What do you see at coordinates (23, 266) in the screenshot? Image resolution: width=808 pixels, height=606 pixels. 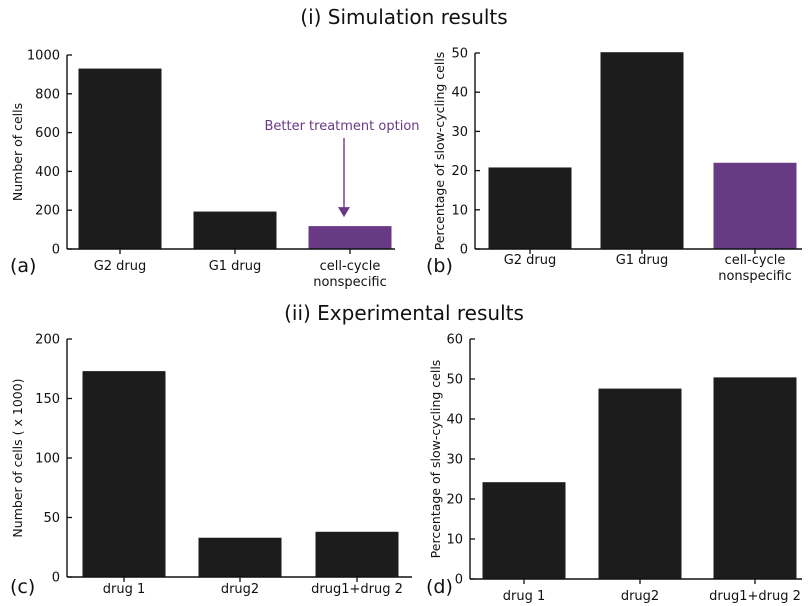 I see `panel-label: (a)` at bounding box center [23, 266].